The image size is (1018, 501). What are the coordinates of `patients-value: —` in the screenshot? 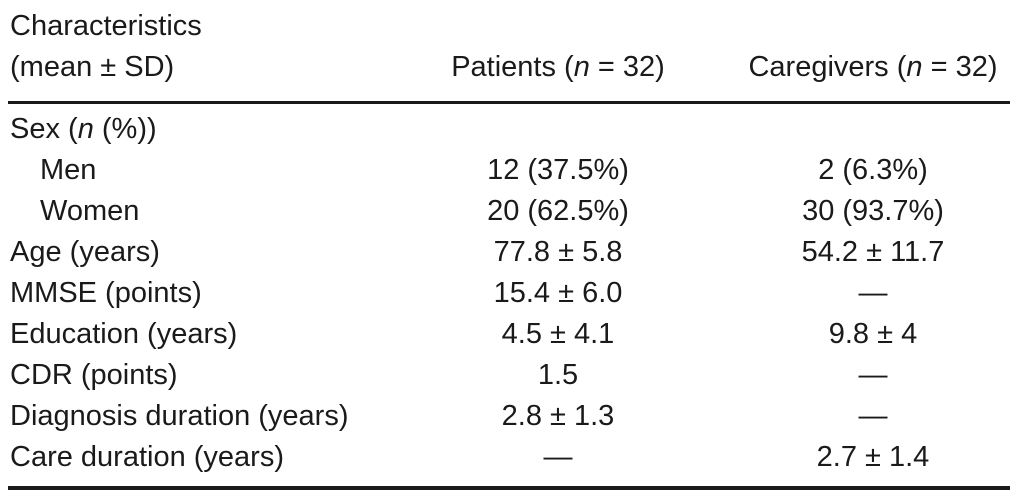 It's located at (558, 457).